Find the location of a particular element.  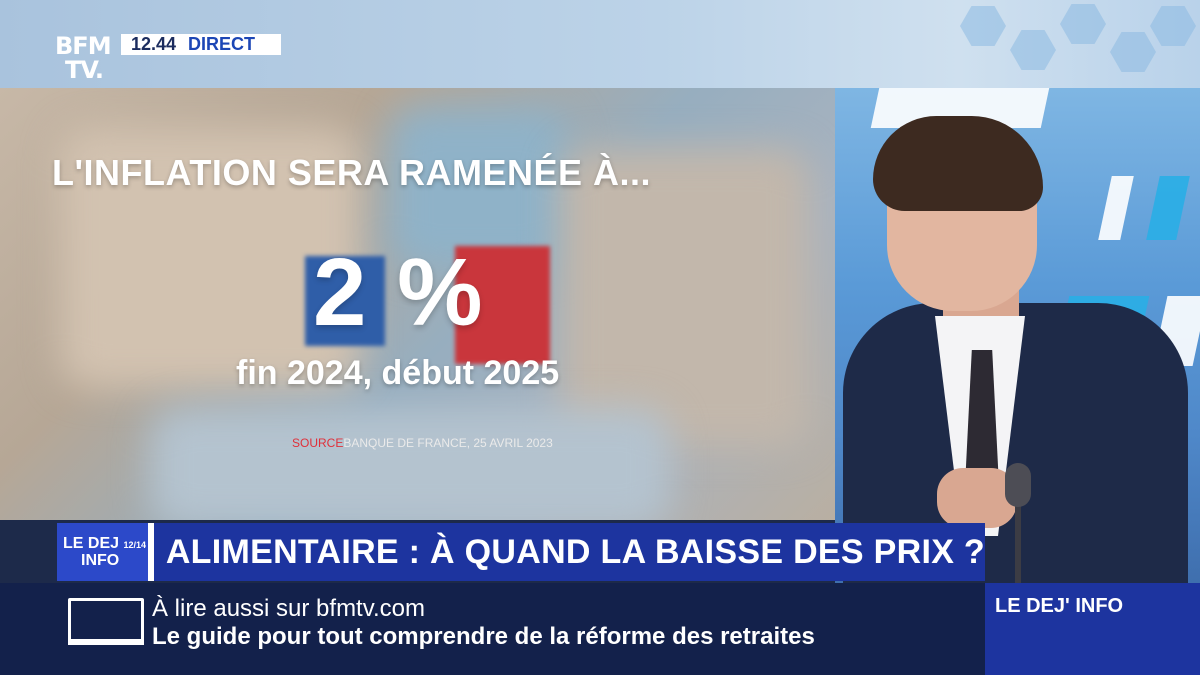

source-line: SOURCEBANQUE DE FRANCE, 25 AVRIL 2023 is located at coordinates (422, 443).